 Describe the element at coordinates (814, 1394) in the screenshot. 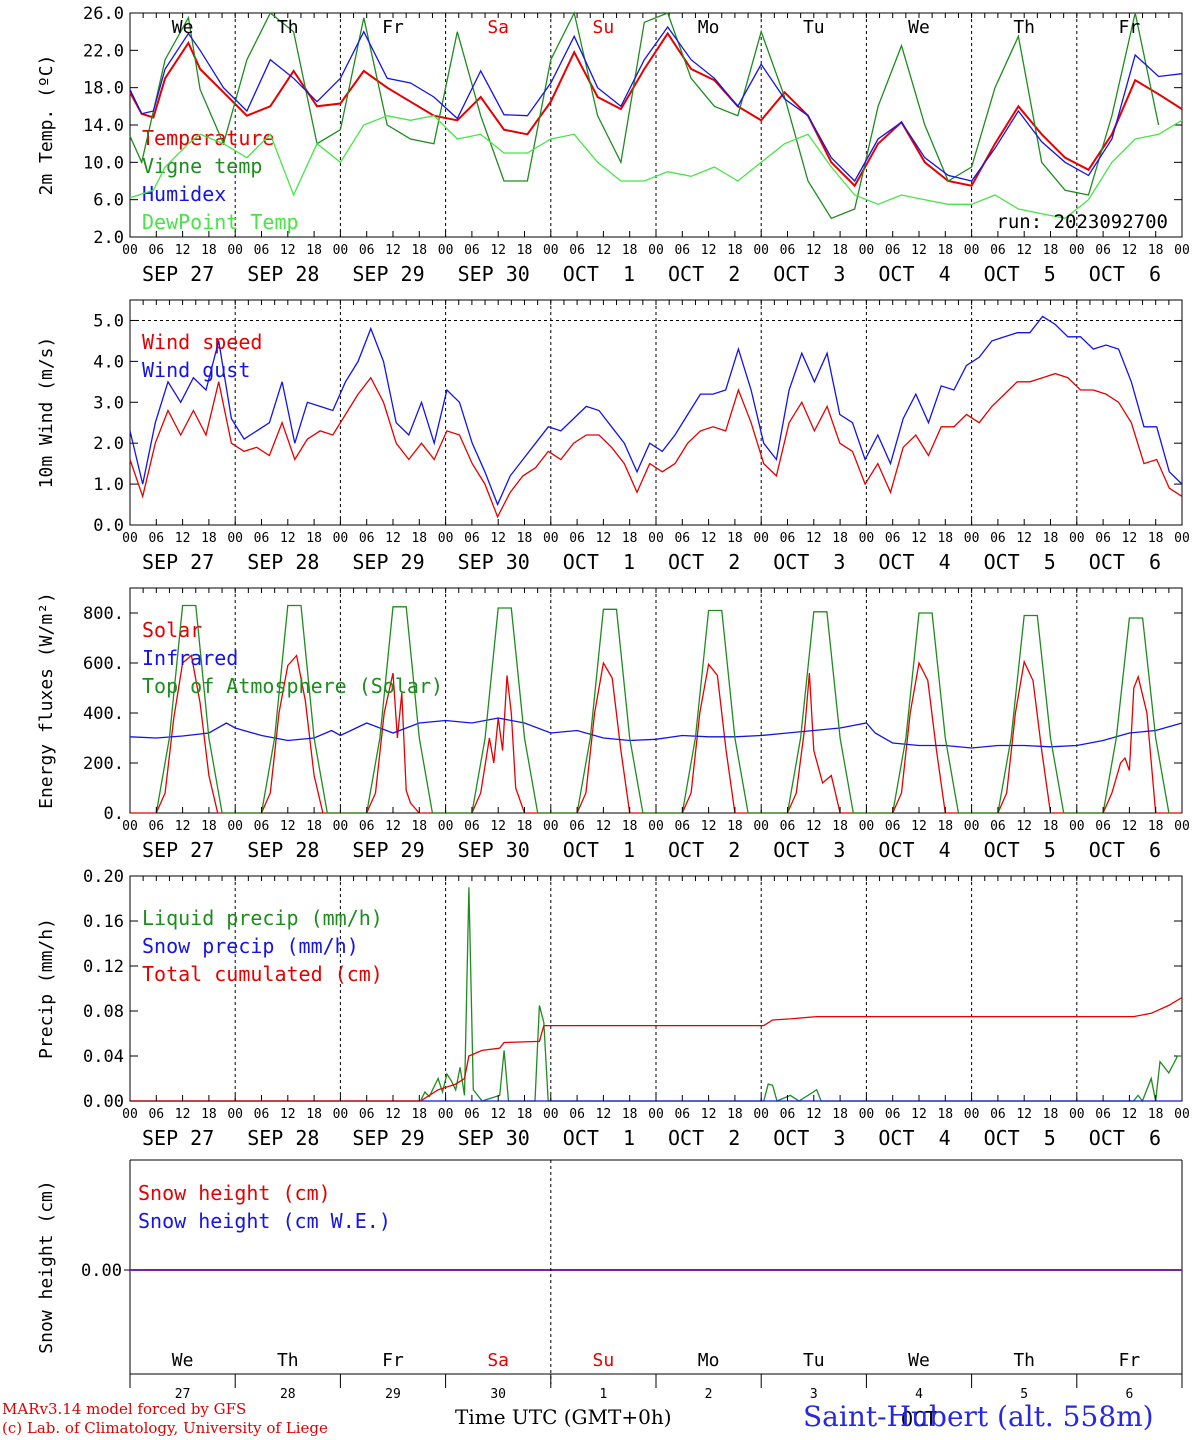

I see `day-number: 3` at that location.